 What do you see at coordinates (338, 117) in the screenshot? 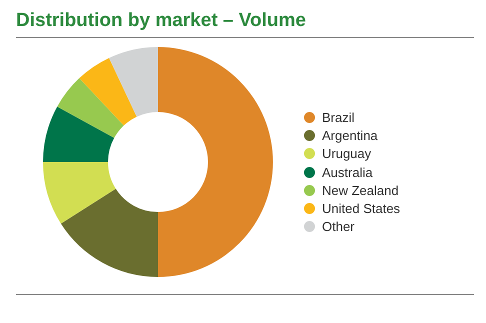
I see `legend-label: Brazil` at bounding box center [338, 117].